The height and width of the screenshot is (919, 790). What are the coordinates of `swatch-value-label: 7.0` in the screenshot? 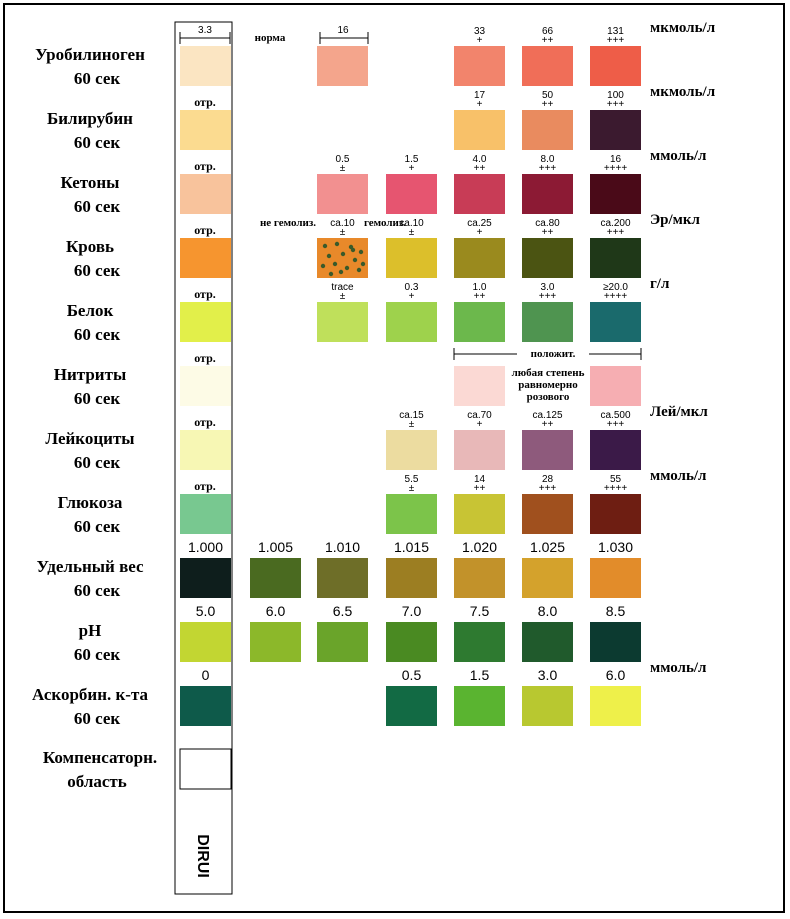 It's located at (412, 611).